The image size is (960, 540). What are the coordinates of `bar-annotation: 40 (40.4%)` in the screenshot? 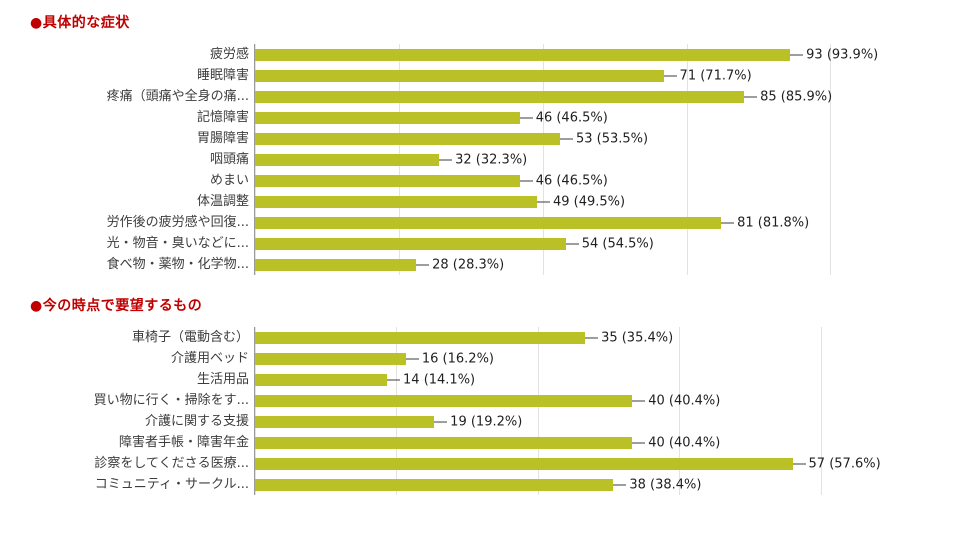 It's located at (676, 400).